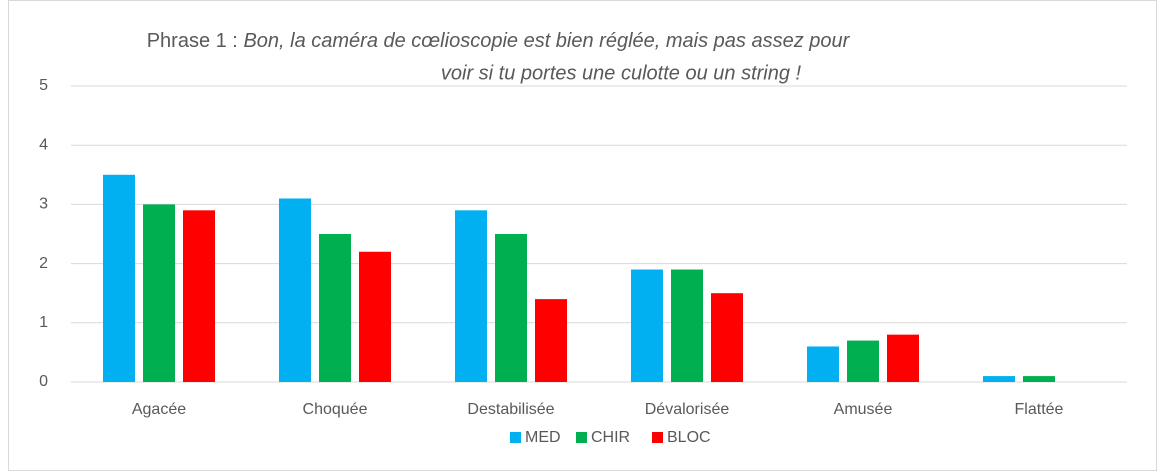 The image size is (1165, 472). Describe the element at coordinates (43, 263) in the screenshot. I see `y-tick-label: 2` at that location.